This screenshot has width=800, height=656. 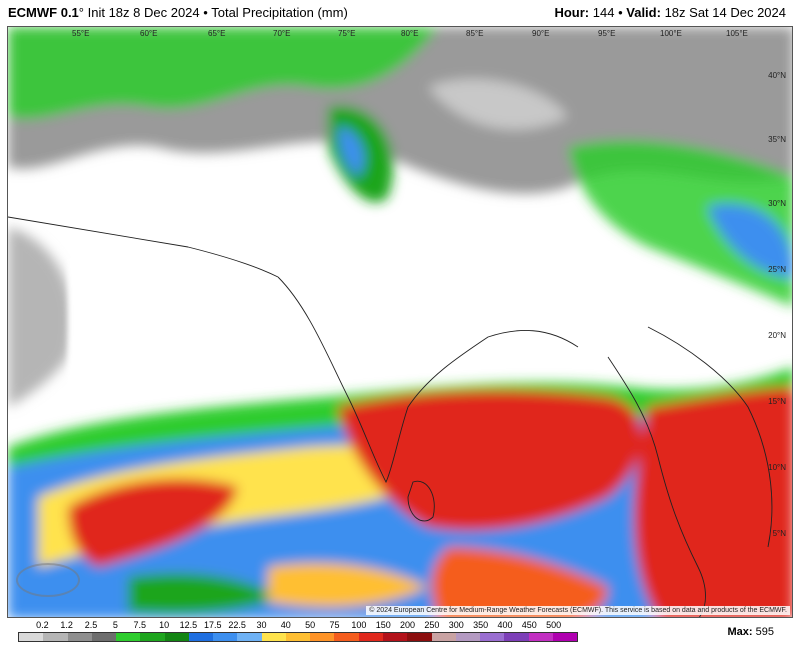 What do you see at coordinates (505, 625) in the screenshot?
I see `legend-label: 400` at bounding box center [505, 625].